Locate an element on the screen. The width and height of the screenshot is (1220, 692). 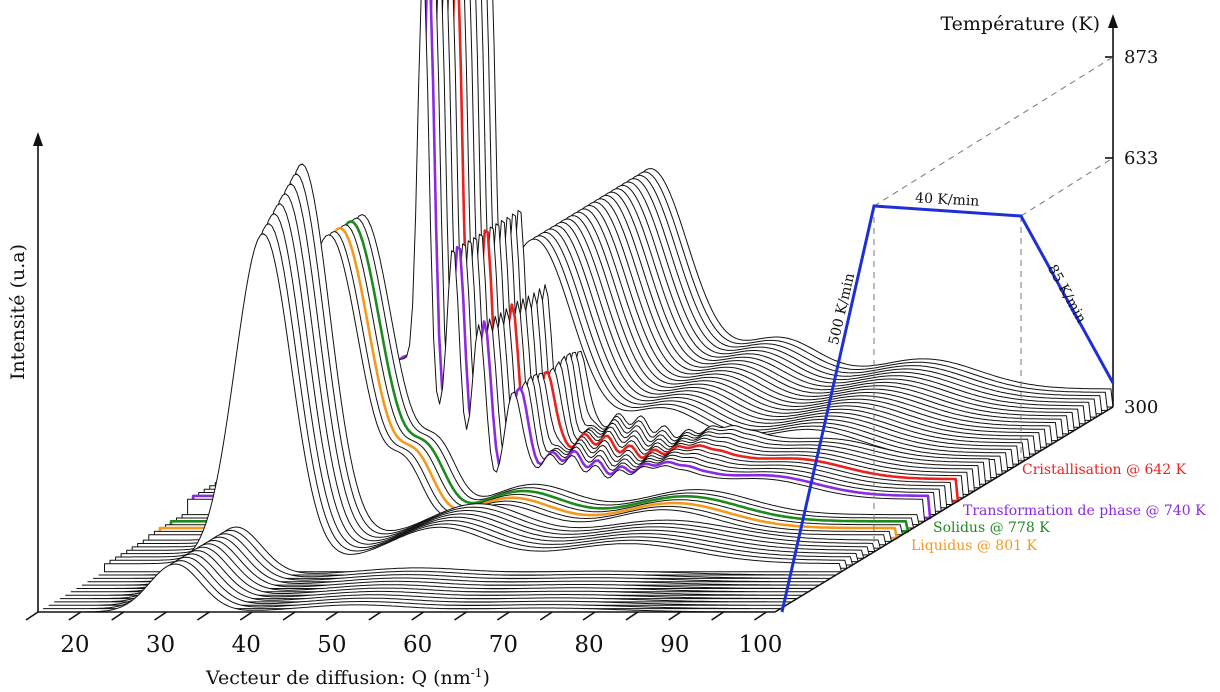
scan-label-crystallisation: Cristallisation @ 642 K is located at coordinates (1104, 470).